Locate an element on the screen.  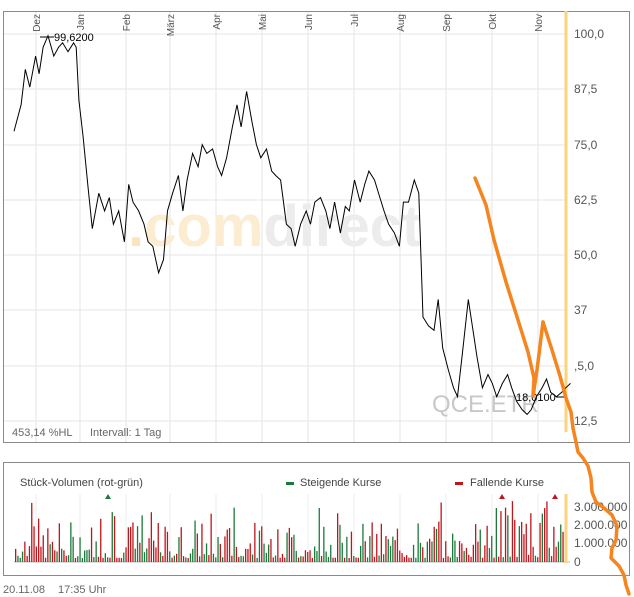
month-label: Jan is located at coordinates (81, 22).